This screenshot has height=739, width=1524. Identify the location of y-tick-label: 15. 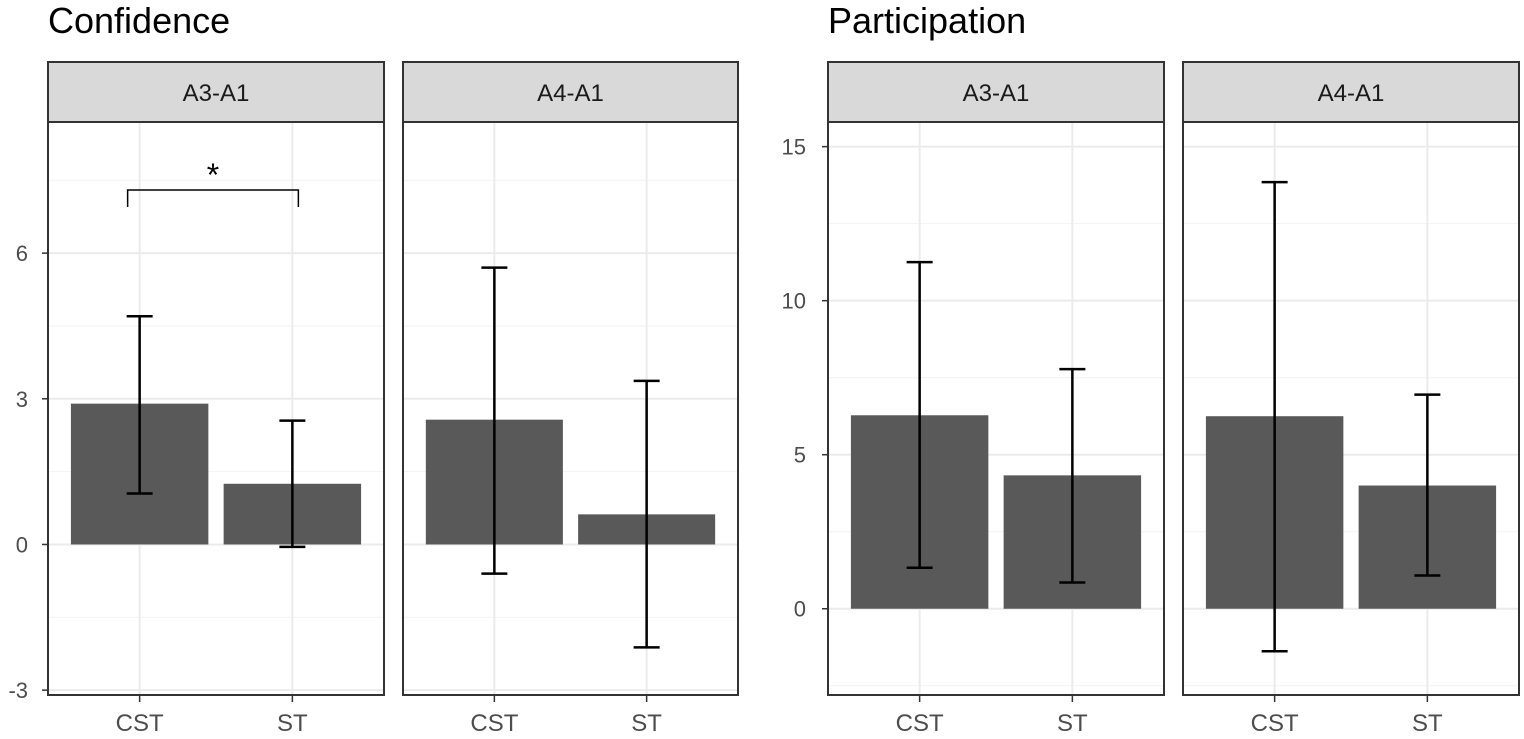
(794, 147).